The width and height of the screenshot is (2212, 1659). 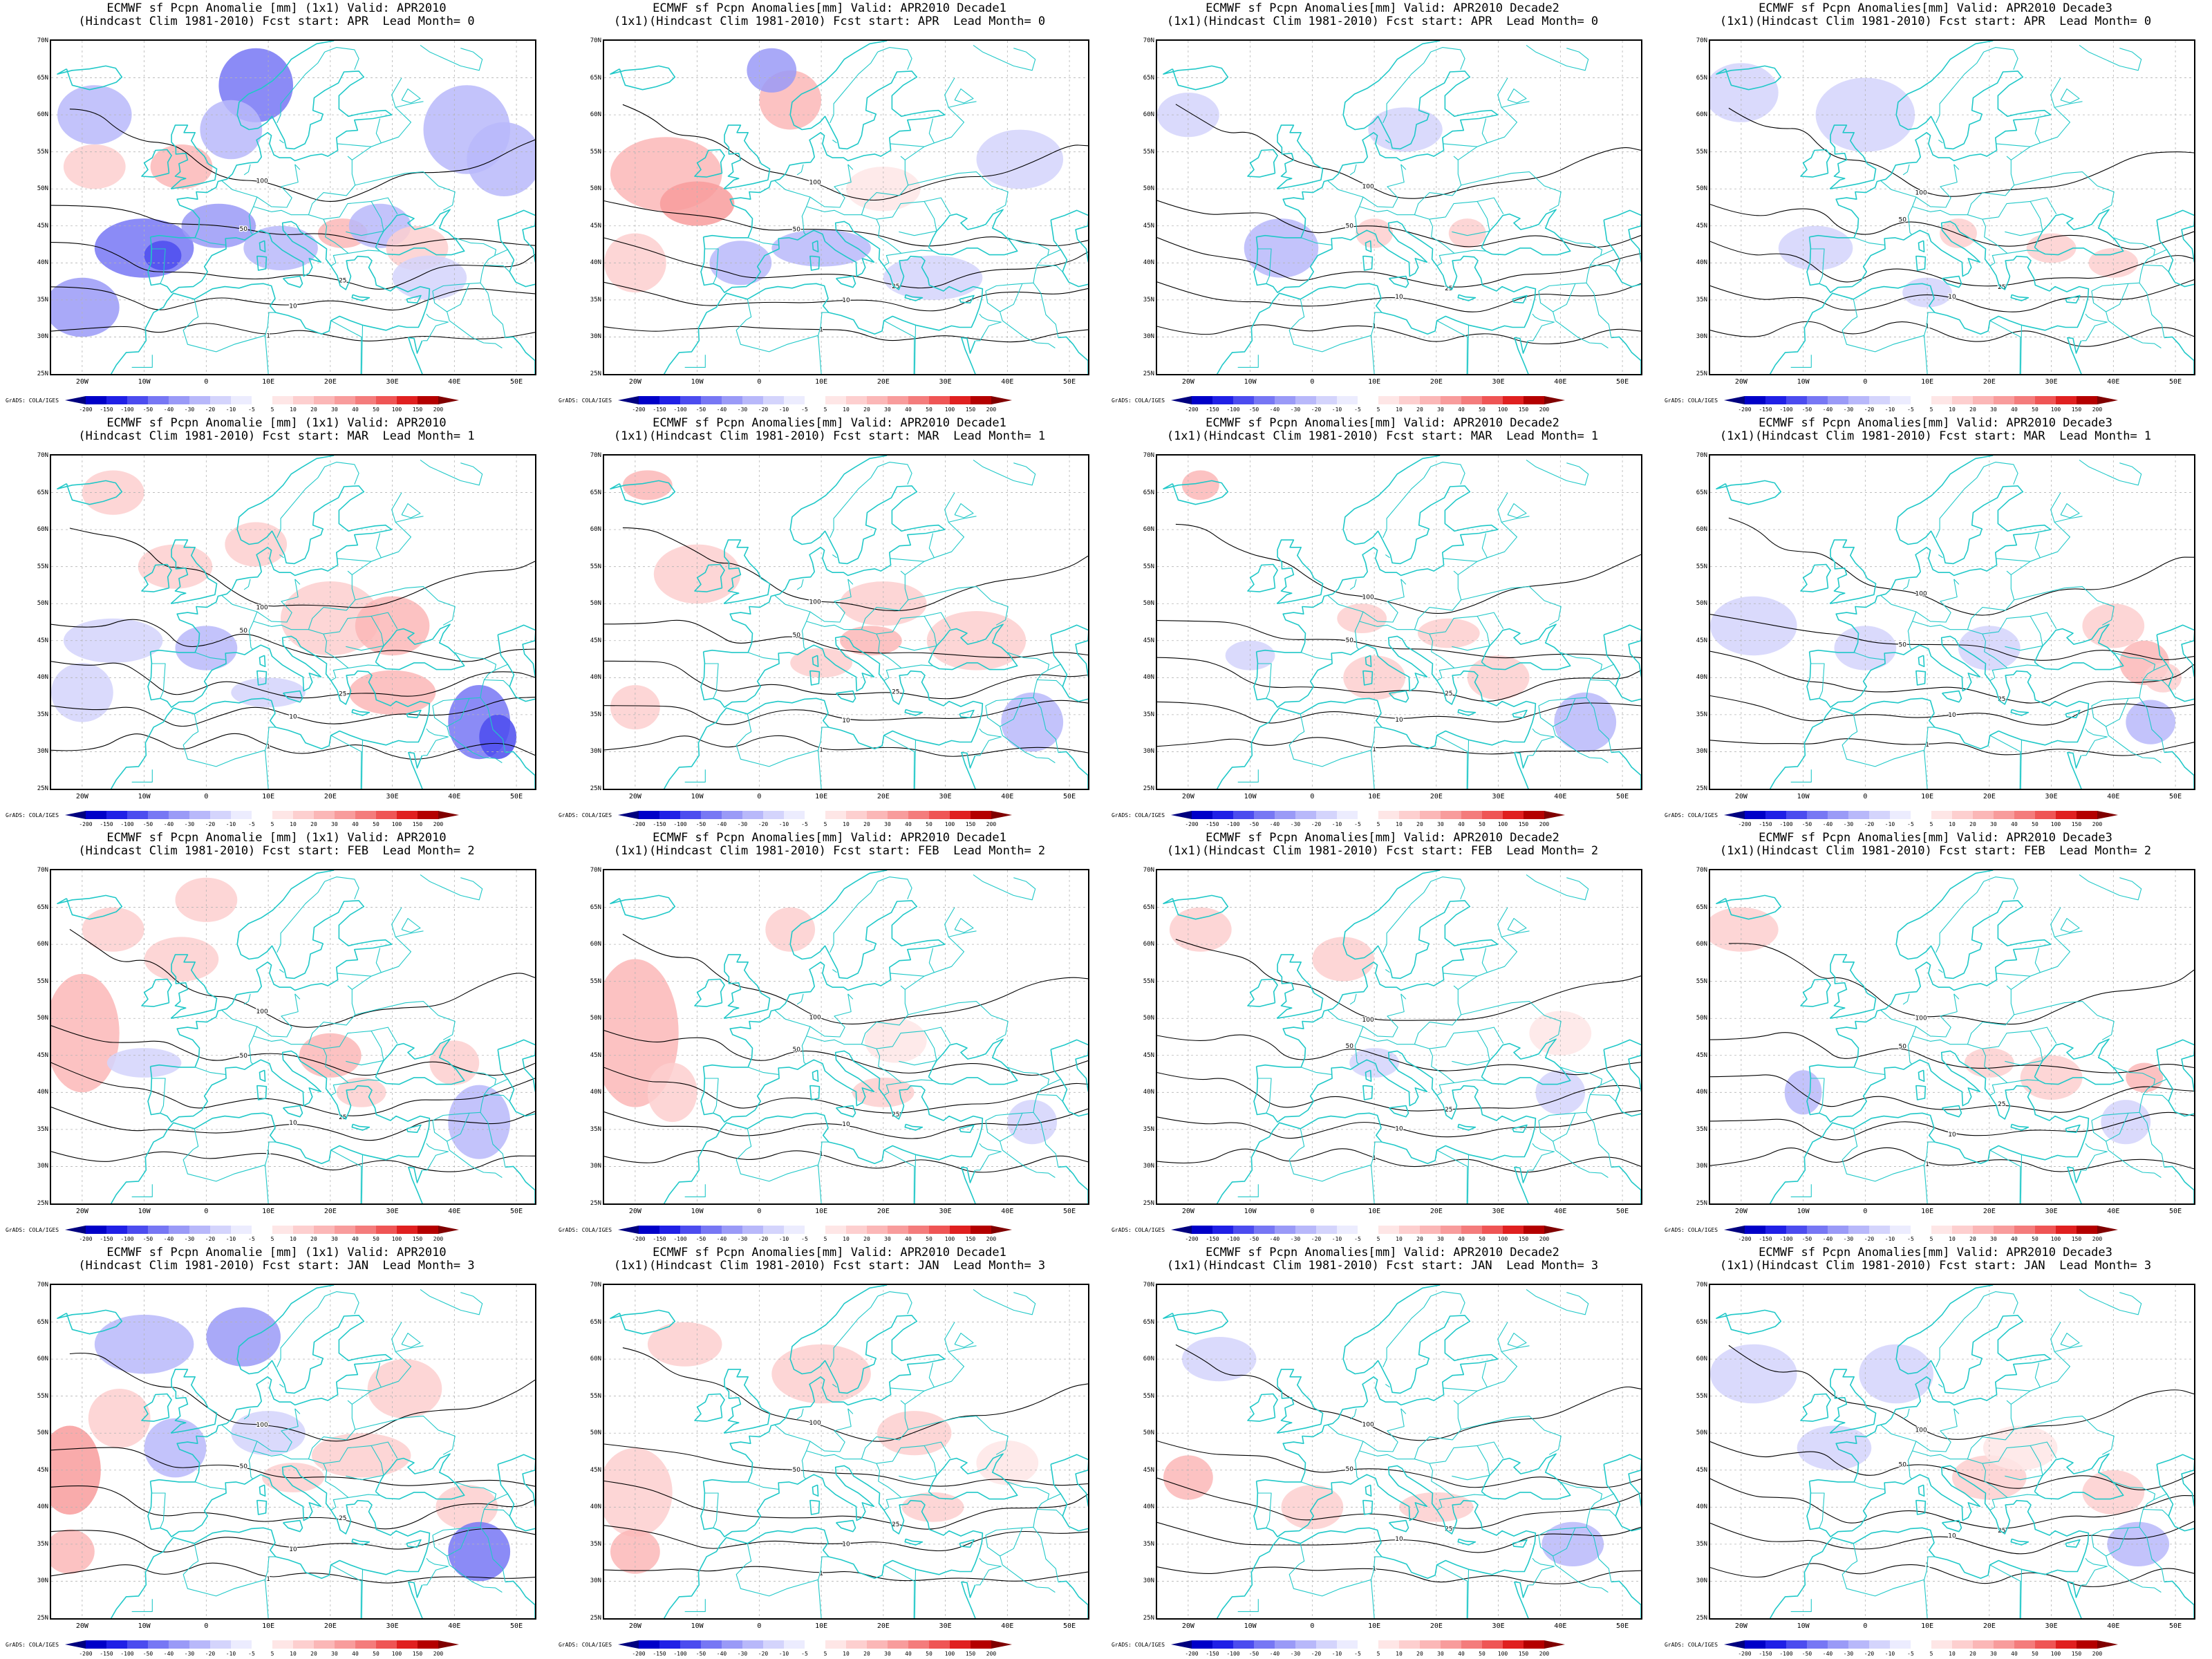 I want to click on latitude-label: 40N, so click(x=43, y=678).